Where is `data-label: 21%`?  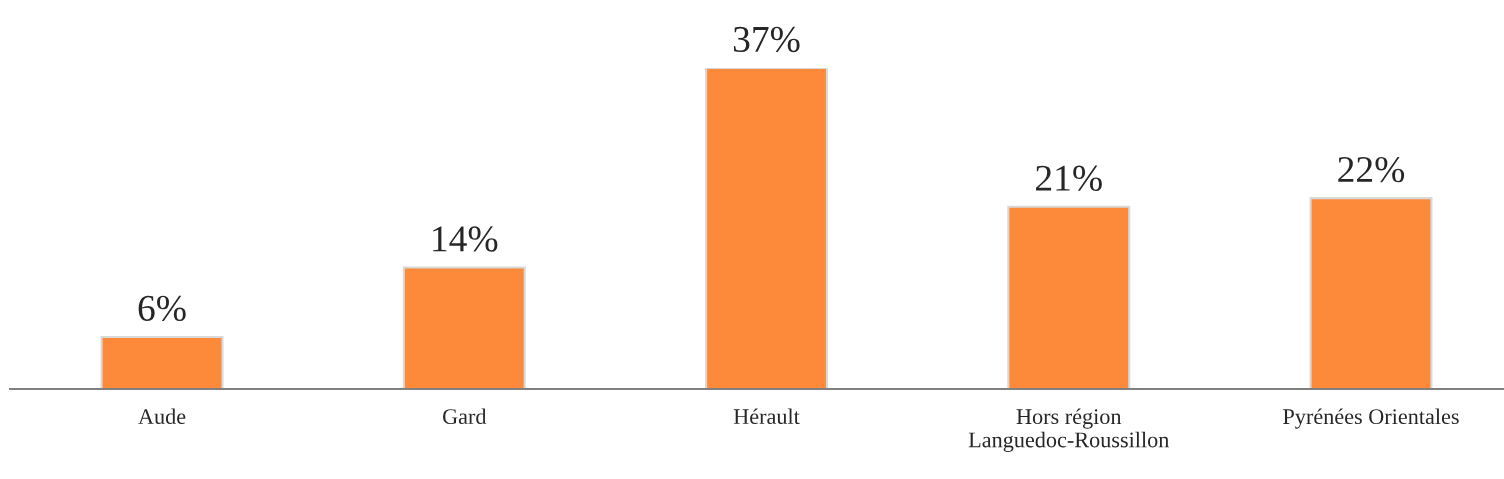
data-label: 21% is located at coordinates (1069, 178).